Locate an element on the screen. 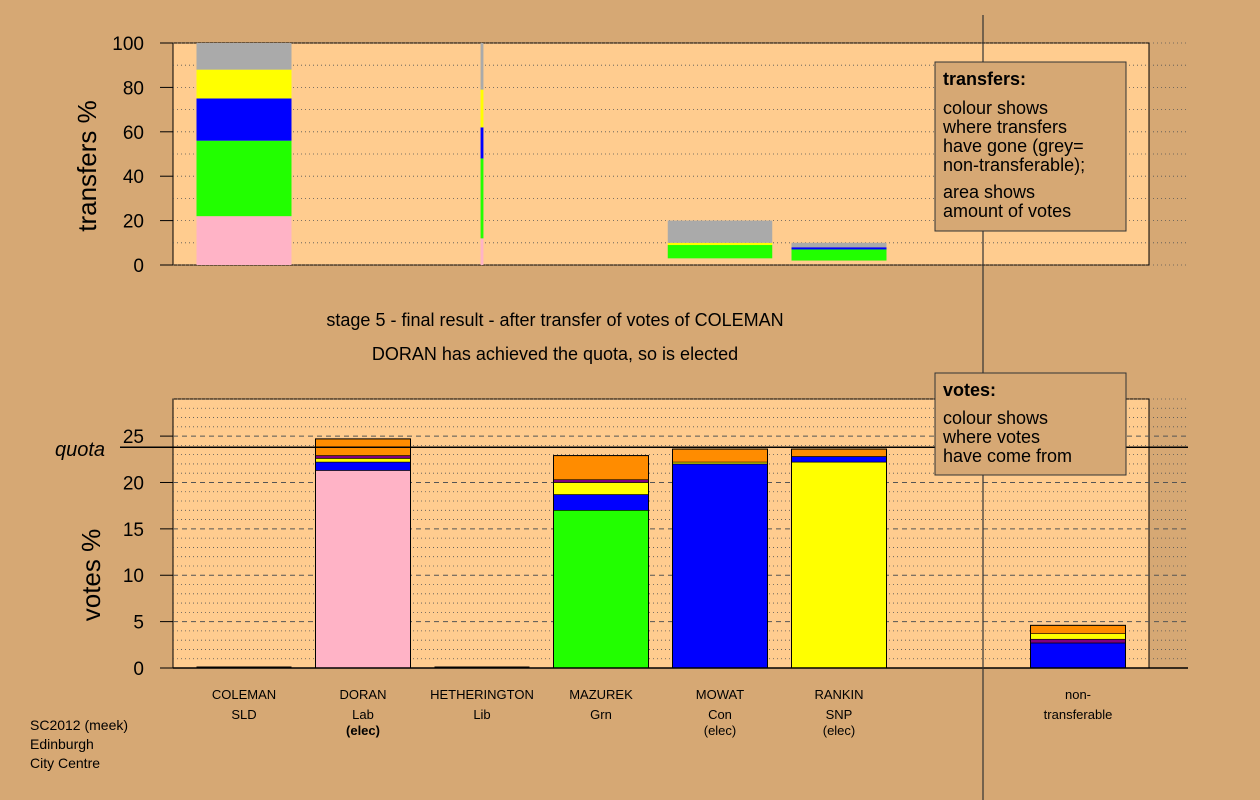 The height and width of the screenshot is (800, 1260). legend-votes-line: colour shows is located at coordinates (995, 418).